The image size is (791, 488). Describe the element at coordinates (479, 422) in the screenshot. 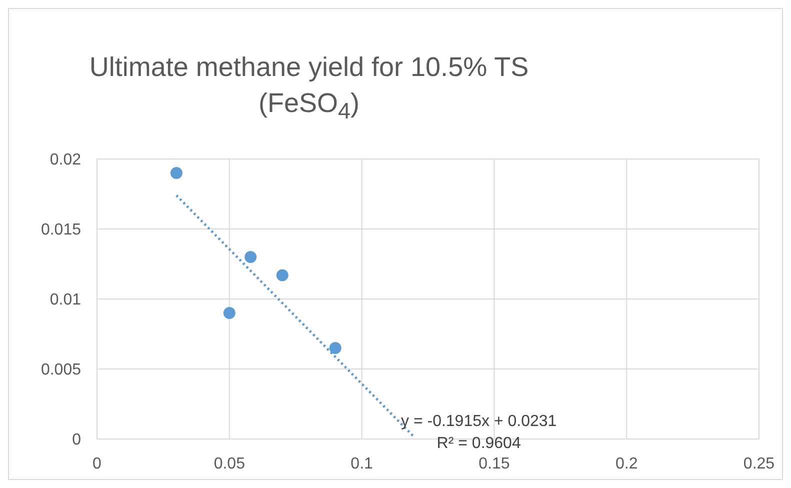

I see `annotation: y = -0.1915x + 0.0231` at that location.